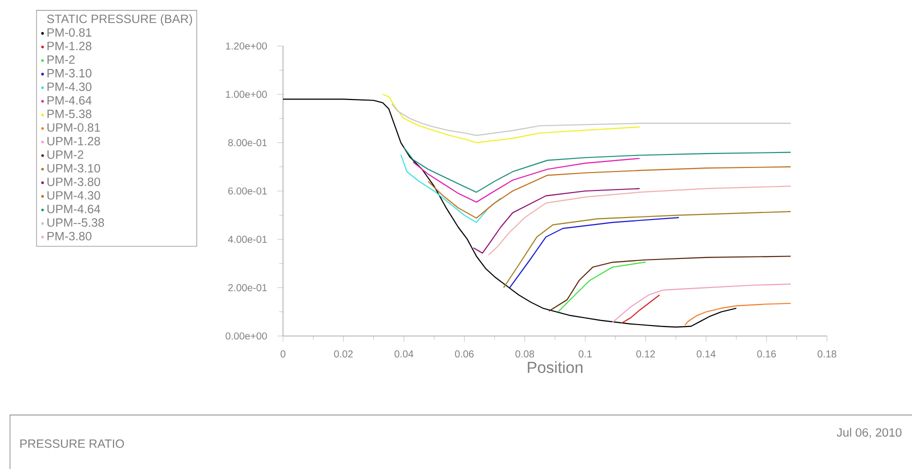 Image resolution: width=912 pixels, height=469 pixels. Describe the element at coordinates (247, 142) in the screenshot. I see `y-tick-label: 8.00e-01` at that location.